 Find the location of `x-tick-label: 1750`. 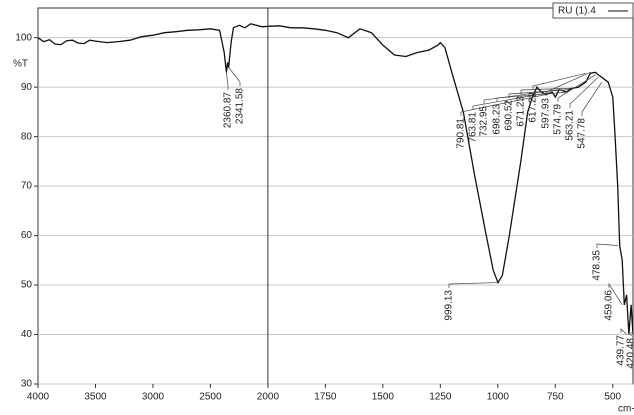

x-tick-label: 1750 is located at coordinates (325, 397).